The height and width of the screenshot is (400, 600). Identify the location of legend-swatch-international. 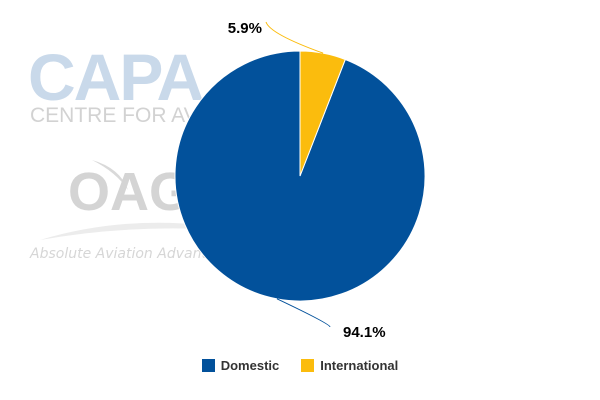
(308, 365).